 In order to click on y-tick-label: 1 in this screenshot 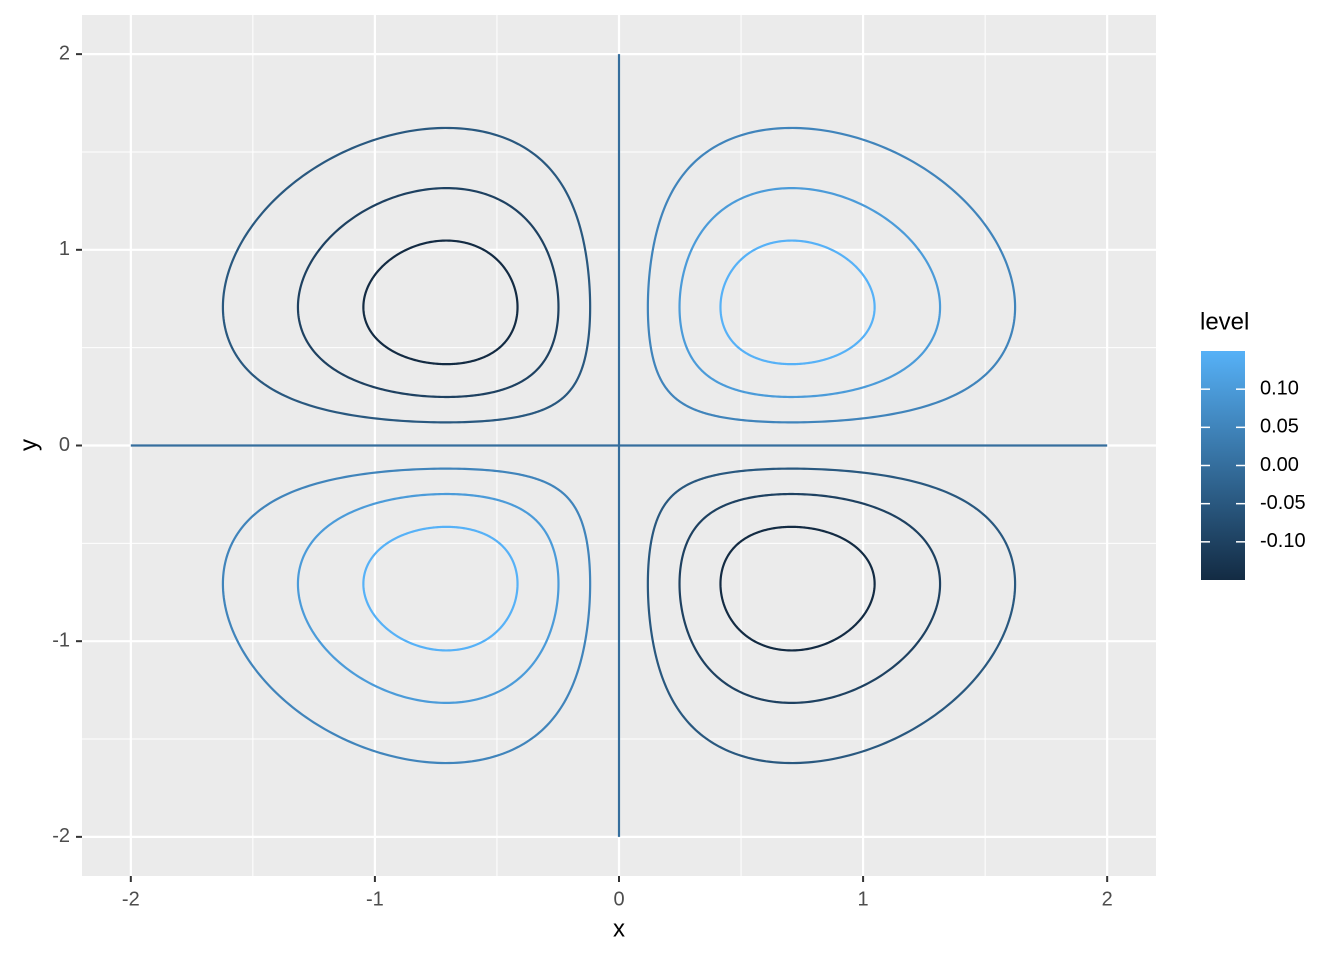, I will do `click(64, 249)`.